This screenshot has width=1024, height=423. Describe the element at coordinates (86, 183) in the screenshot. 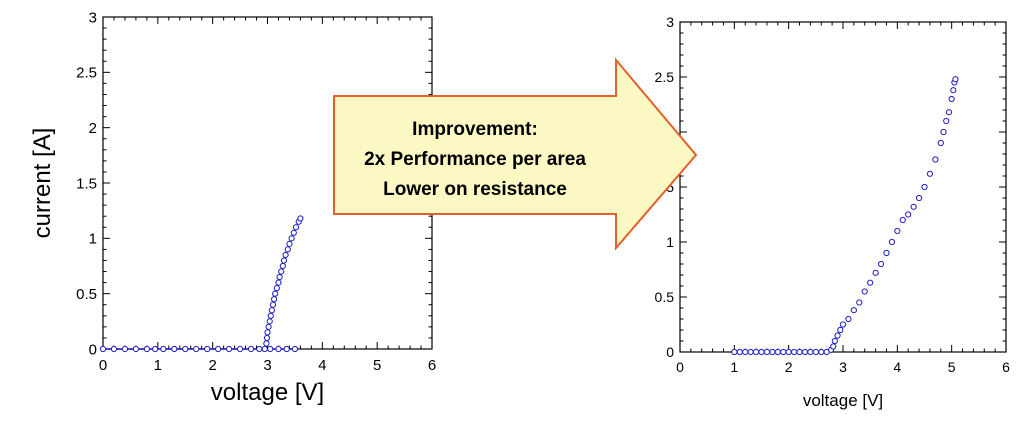

I see `y-tick-label: 1.5` at that location.